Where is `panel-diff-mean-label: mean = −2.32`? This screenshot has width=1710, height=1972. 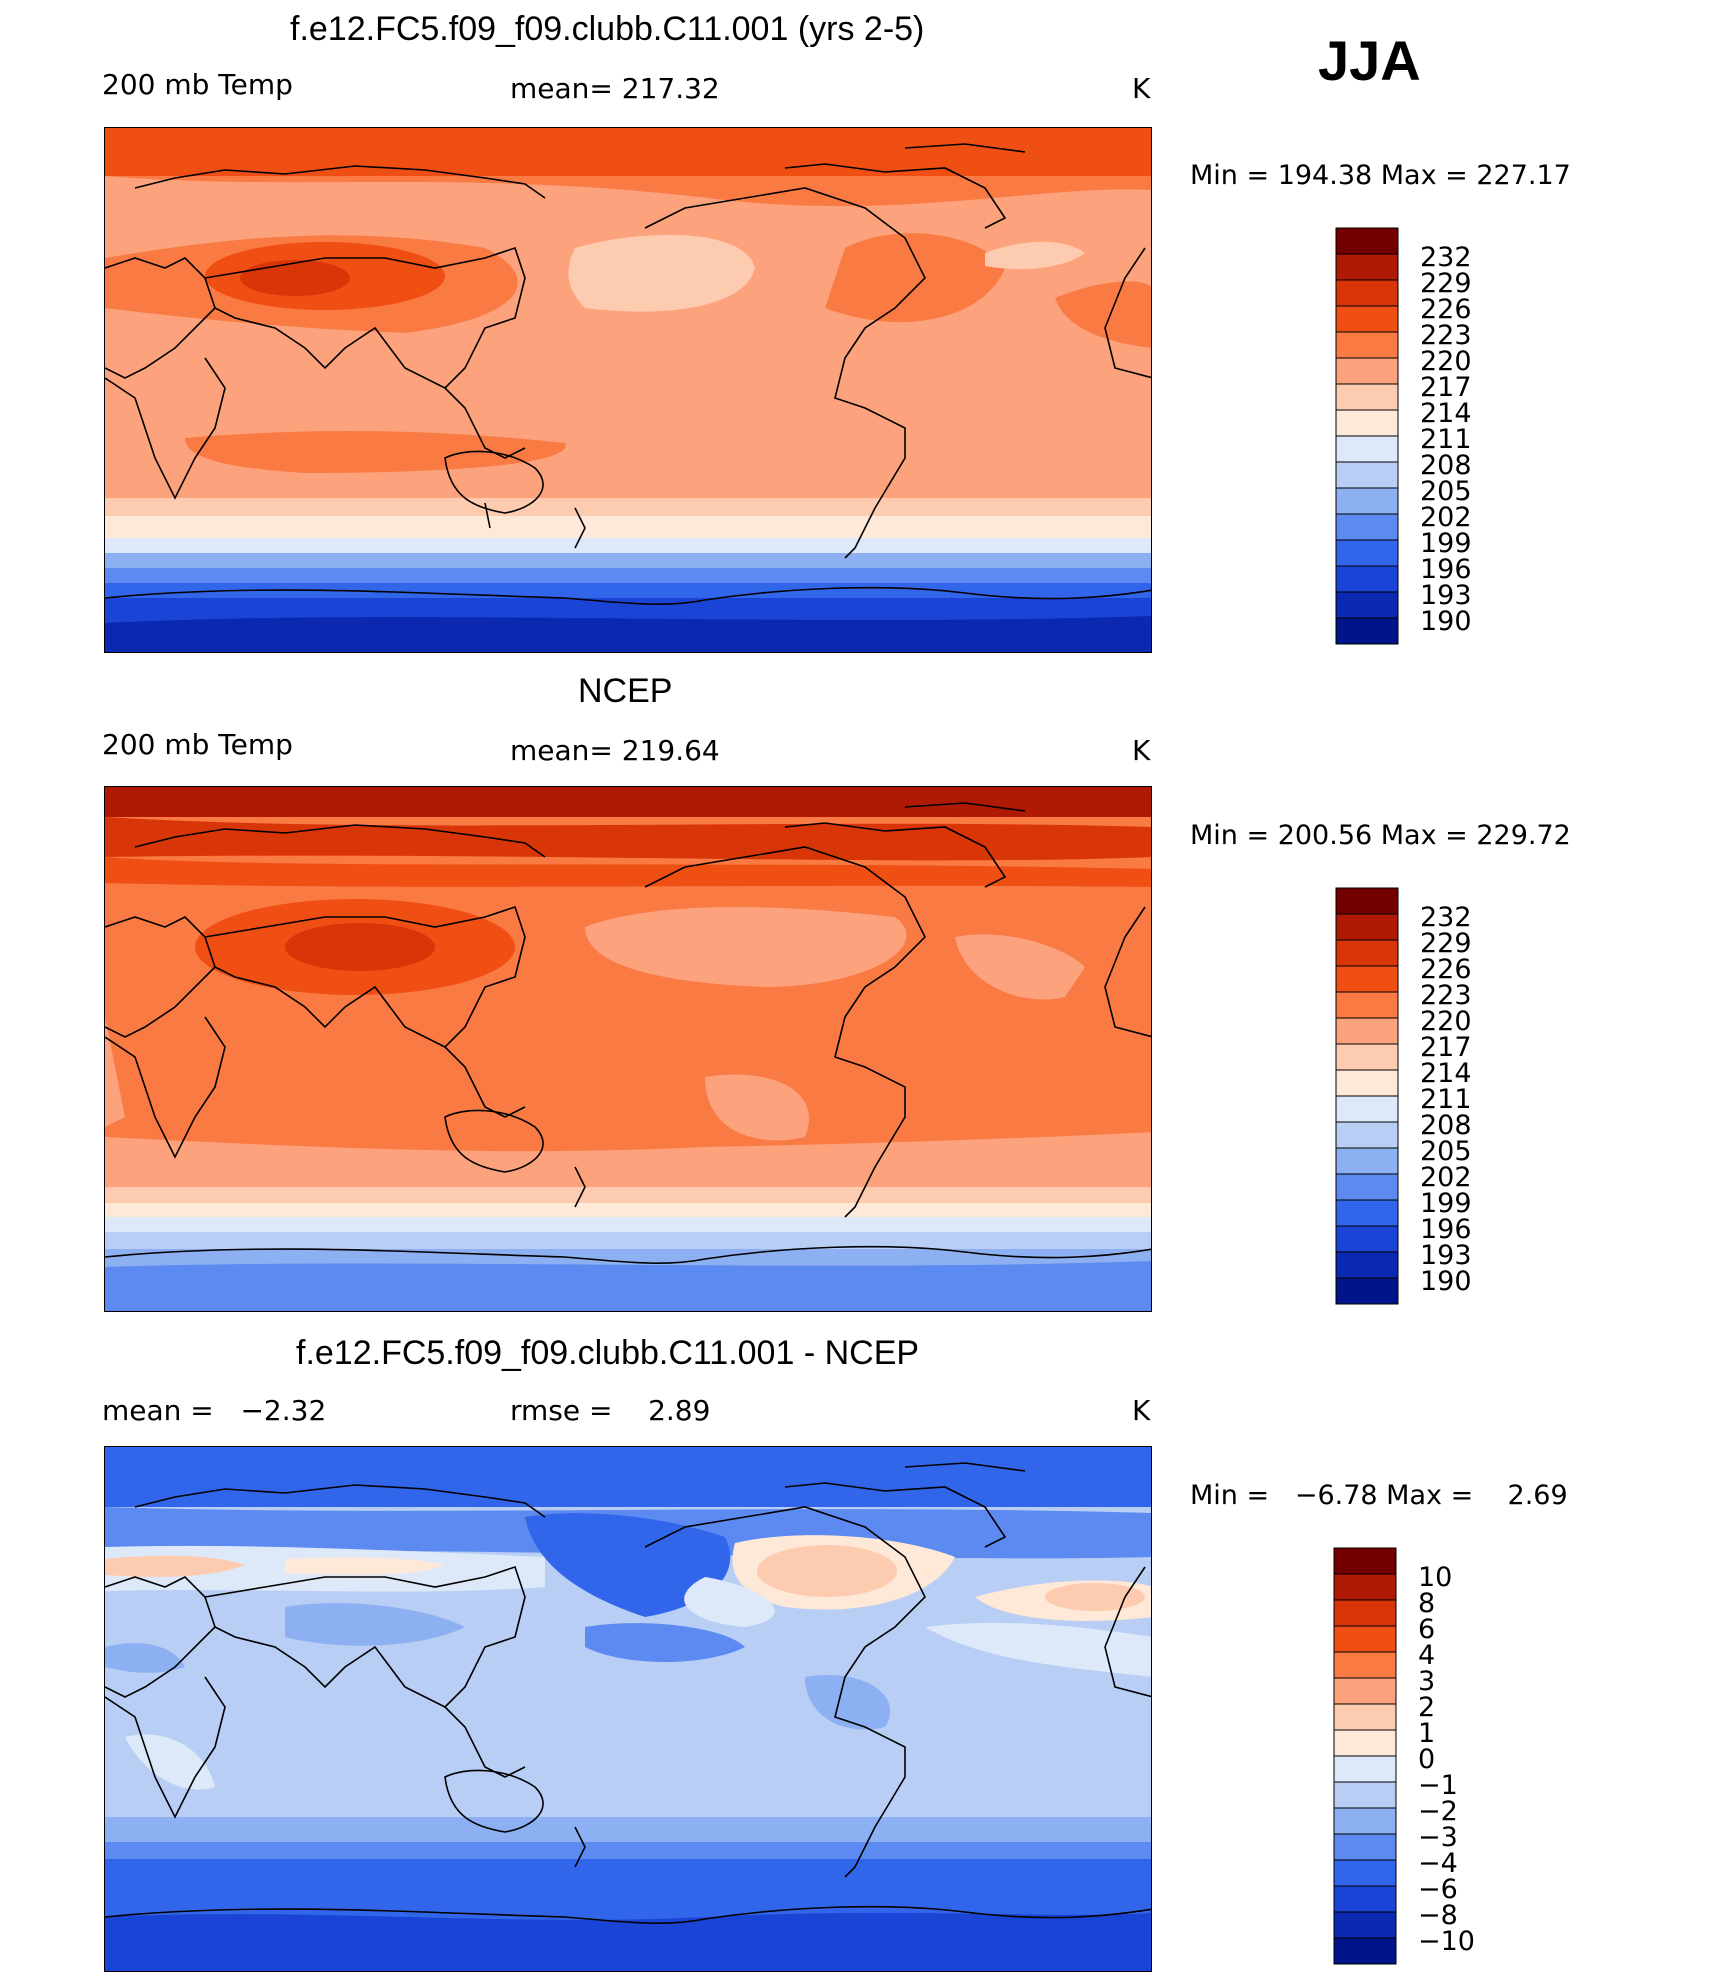
panel-diff-mean-label: mean = −2.32 is located at coordinates (214, 1410).